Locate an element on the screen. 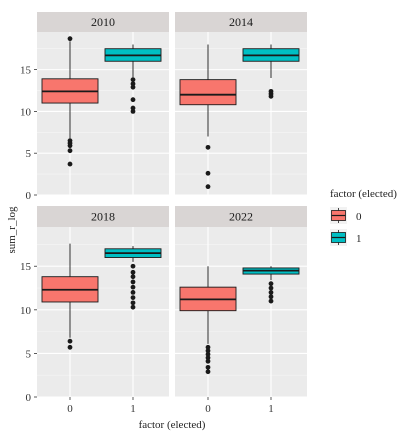  facet-strip-label: 2022 is located at coordinates (241, 217).